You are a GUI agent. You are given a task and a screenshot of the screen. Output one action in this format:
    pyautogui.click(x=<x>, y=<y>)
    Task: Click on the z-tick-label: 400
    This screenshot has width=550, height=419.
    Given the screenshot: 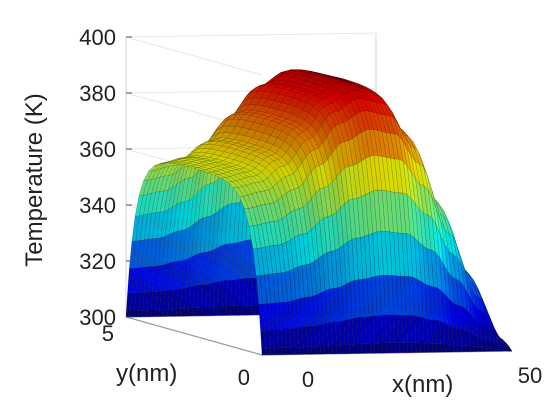 What is the action you would take?
    pyautogui.click(x=97, y=37)
    